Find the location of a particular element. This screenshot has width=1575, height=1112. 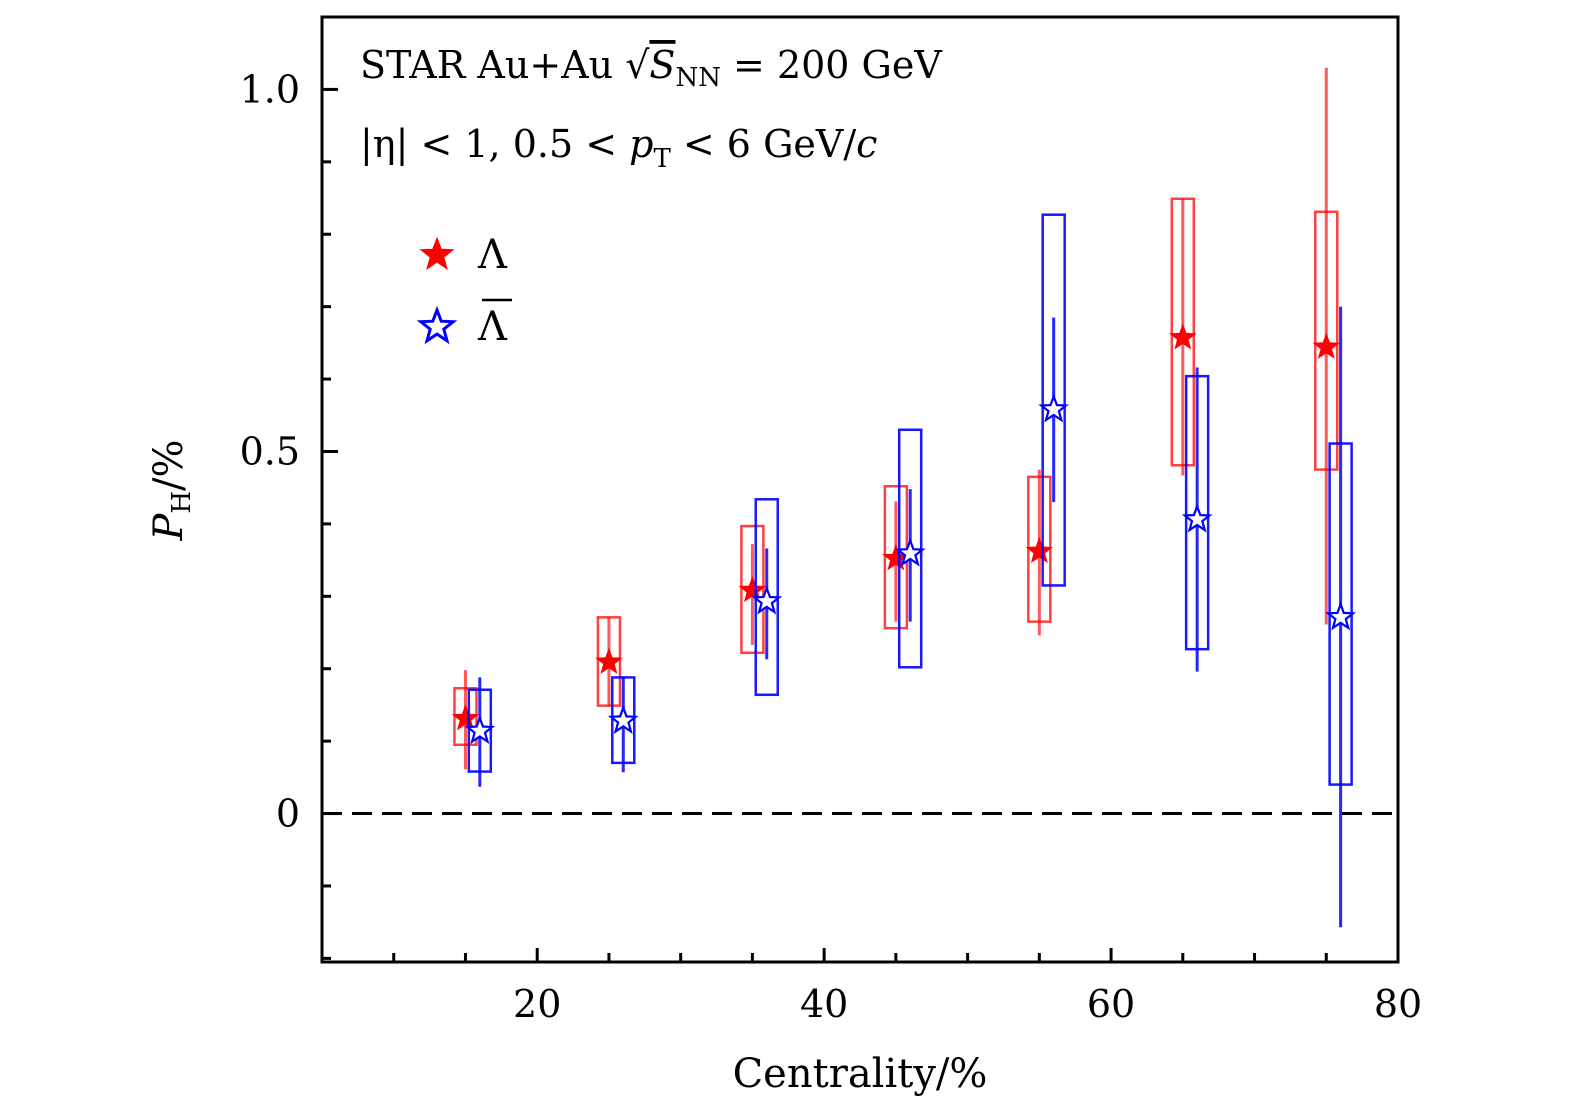

kinematic-cuts: |η| < 1, 0.5 < pT < 6 GeV/c is located at coordinates (618, 148).